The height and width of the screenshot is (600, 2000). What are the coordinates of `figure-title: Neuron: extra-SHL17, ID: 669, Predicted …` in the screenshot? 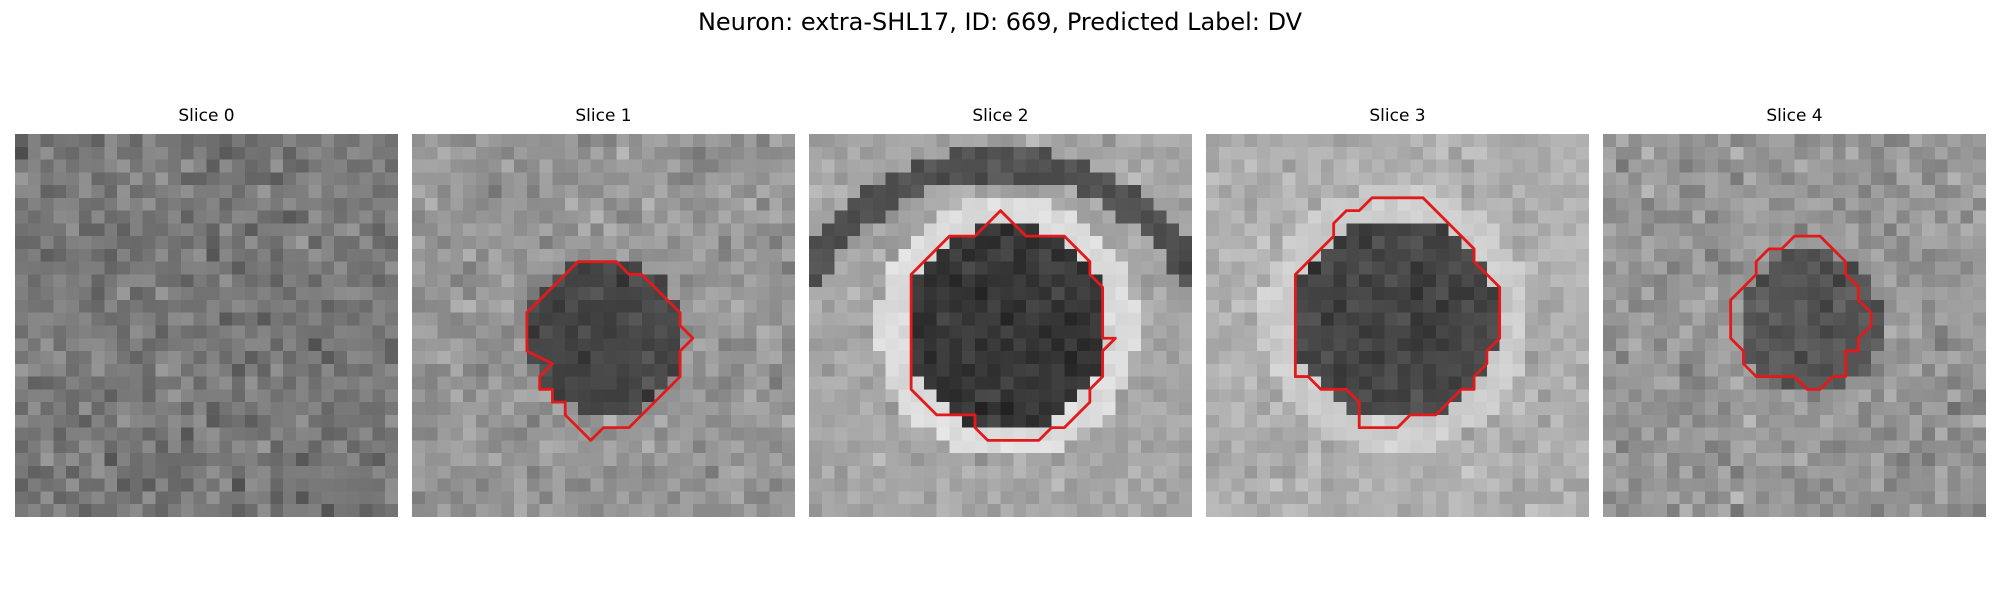 It's located at (1000, 22).